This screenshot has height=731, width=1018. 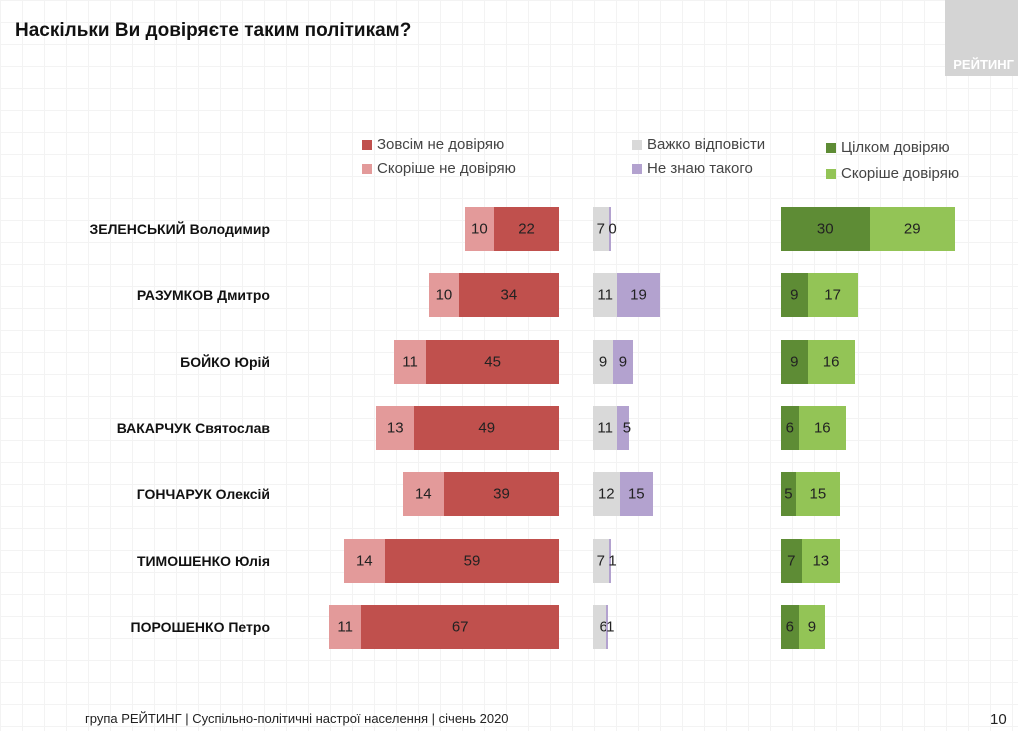 I want to click on data-label: 12, so click(x=606, y=494).